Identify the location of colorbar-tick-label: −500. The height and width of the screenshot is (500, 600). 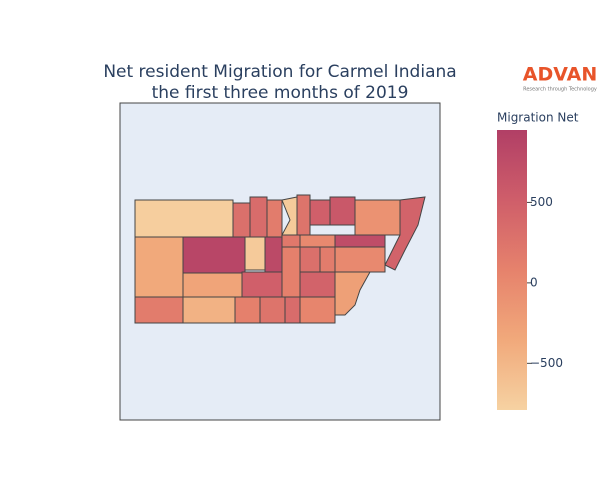
(546, 363).